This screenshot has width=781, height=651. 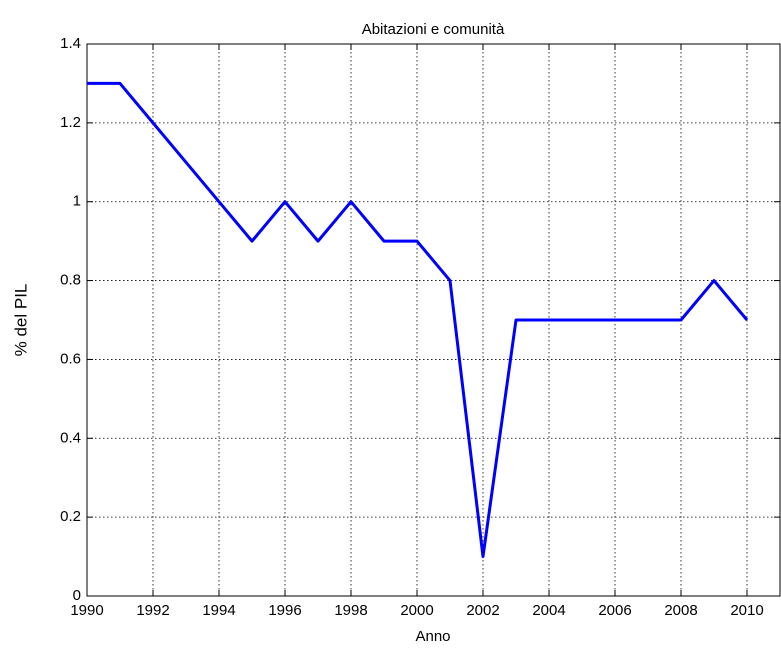 What do you see at coordinates (548, 610) in the screenshot?
I see `x-tick-label: 2004` at bounding box center [548, 610].